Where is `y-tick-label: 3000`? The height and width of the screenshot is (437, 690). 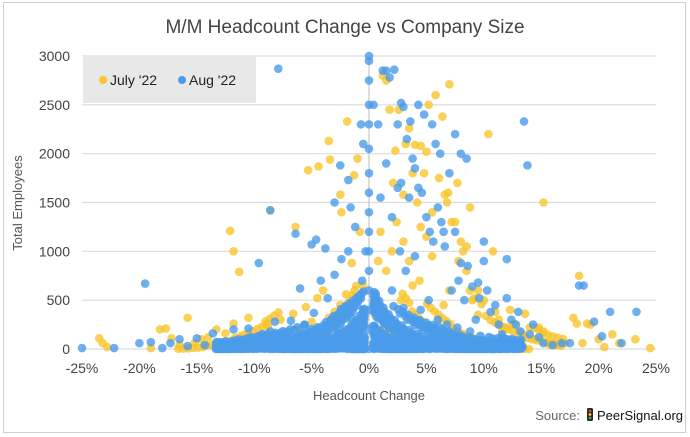 y-tick-label: 3000 is located at coordinates (54, 56).